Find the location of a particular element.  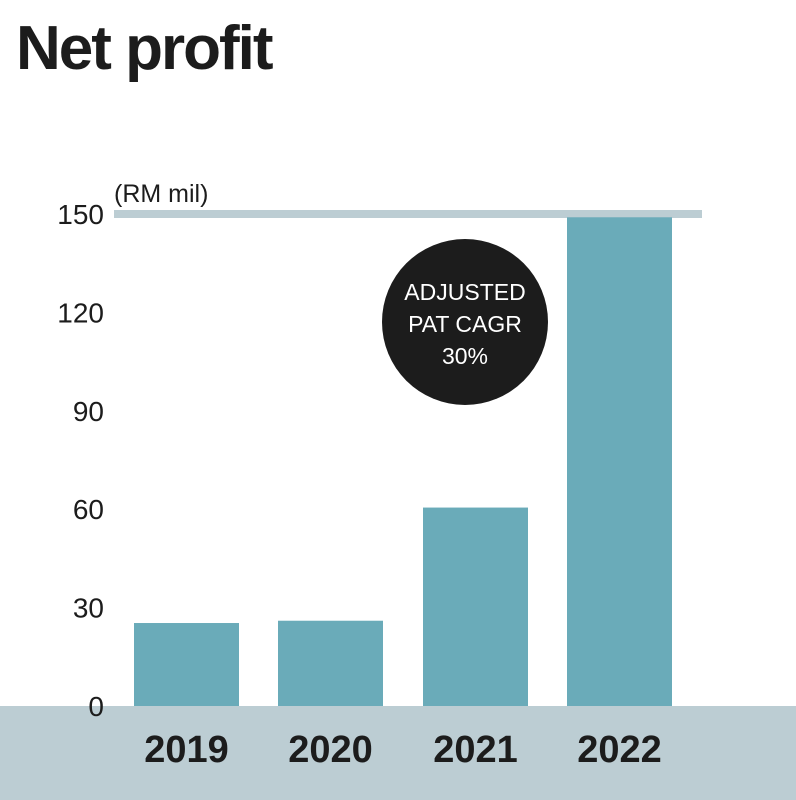

x-tick-label: 2021 is located at coordinates (475, 750).